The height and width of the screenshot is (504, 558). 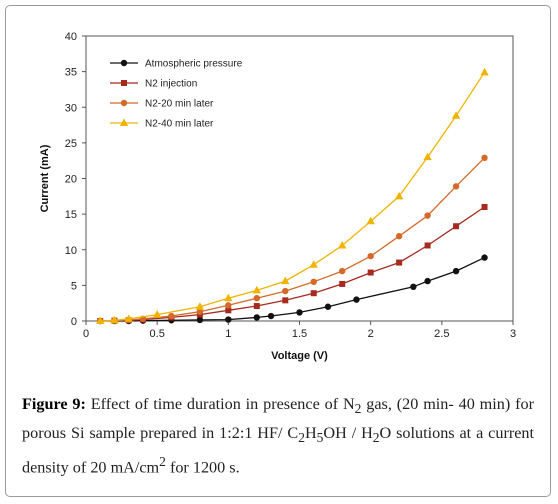 What do you see at coordinates (86, 334) in the screenshot?
I see `x-tick-label: 0` at bounding box center [86, 334].